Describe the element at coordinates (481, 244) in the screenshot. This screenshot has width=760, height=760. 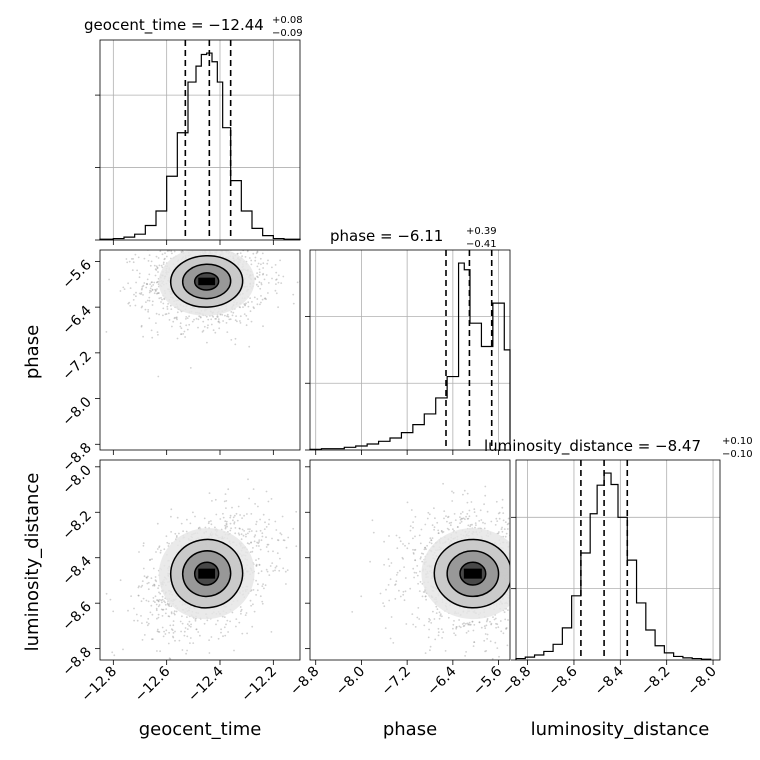
I see `title-sub-phase: −0.41` at that location.